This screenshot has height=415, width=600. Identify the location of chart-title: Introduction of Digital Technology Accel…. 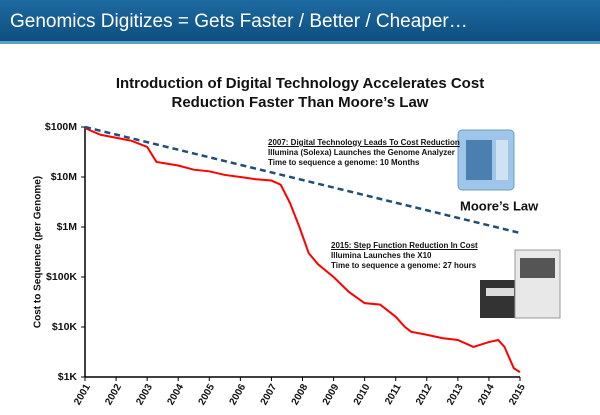
(300, 93).